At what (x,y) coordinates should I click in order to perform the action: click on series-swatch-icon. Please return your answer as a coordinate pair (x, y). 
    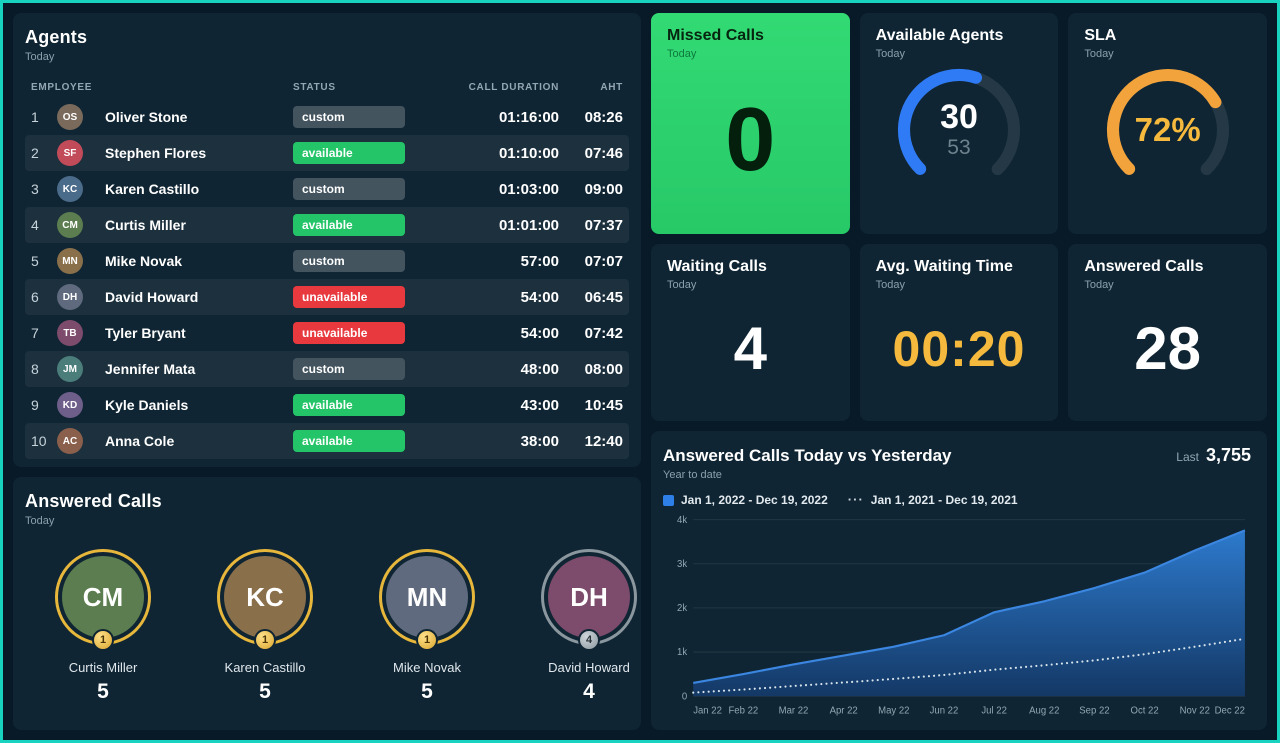
    Looking at the image, I should click on (668, 500).